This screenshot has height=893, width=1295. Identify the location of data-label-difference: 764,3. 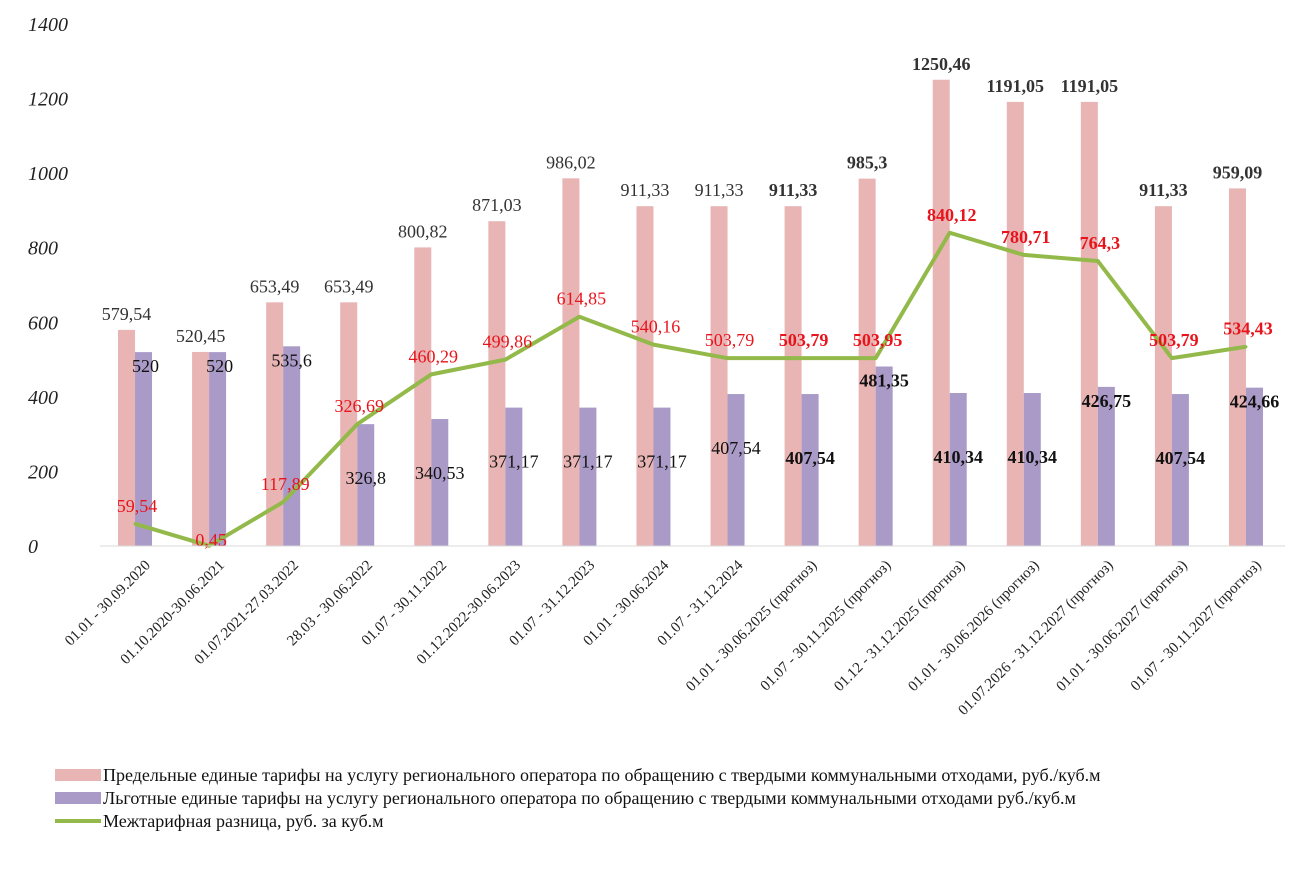
(1100, 243).